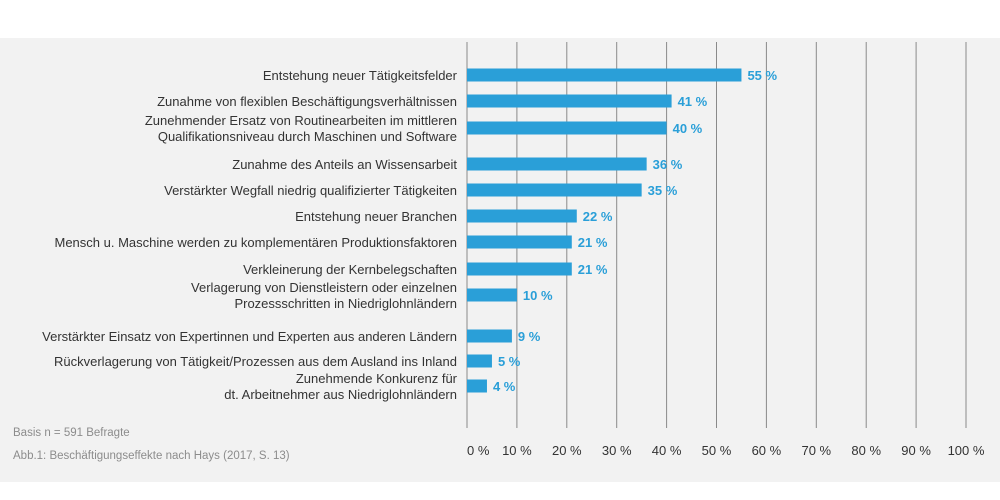  Describe the element at coordinates (377, 378) in the screenshot. I see `category-label: Zunehmende Konkurenz für` at that location.